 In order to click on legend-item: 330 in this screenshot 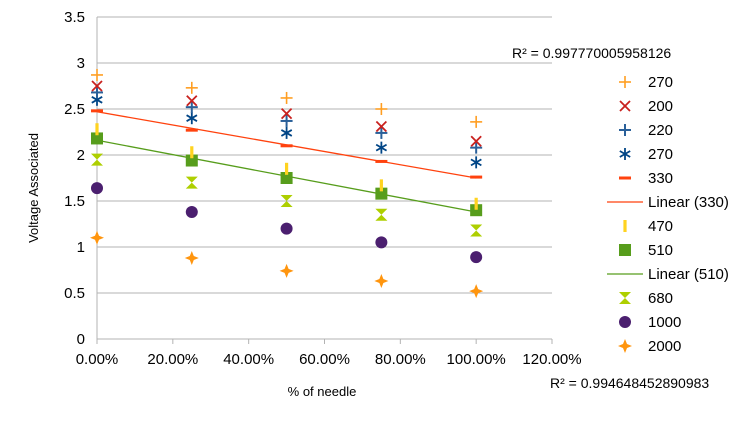, I will do `click(646, 178)`.